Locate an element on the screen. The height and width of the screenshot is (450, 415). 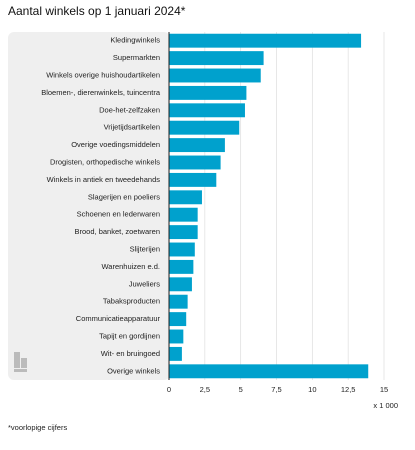
x-tick-label: 0 is located at coordinates (169, 389).